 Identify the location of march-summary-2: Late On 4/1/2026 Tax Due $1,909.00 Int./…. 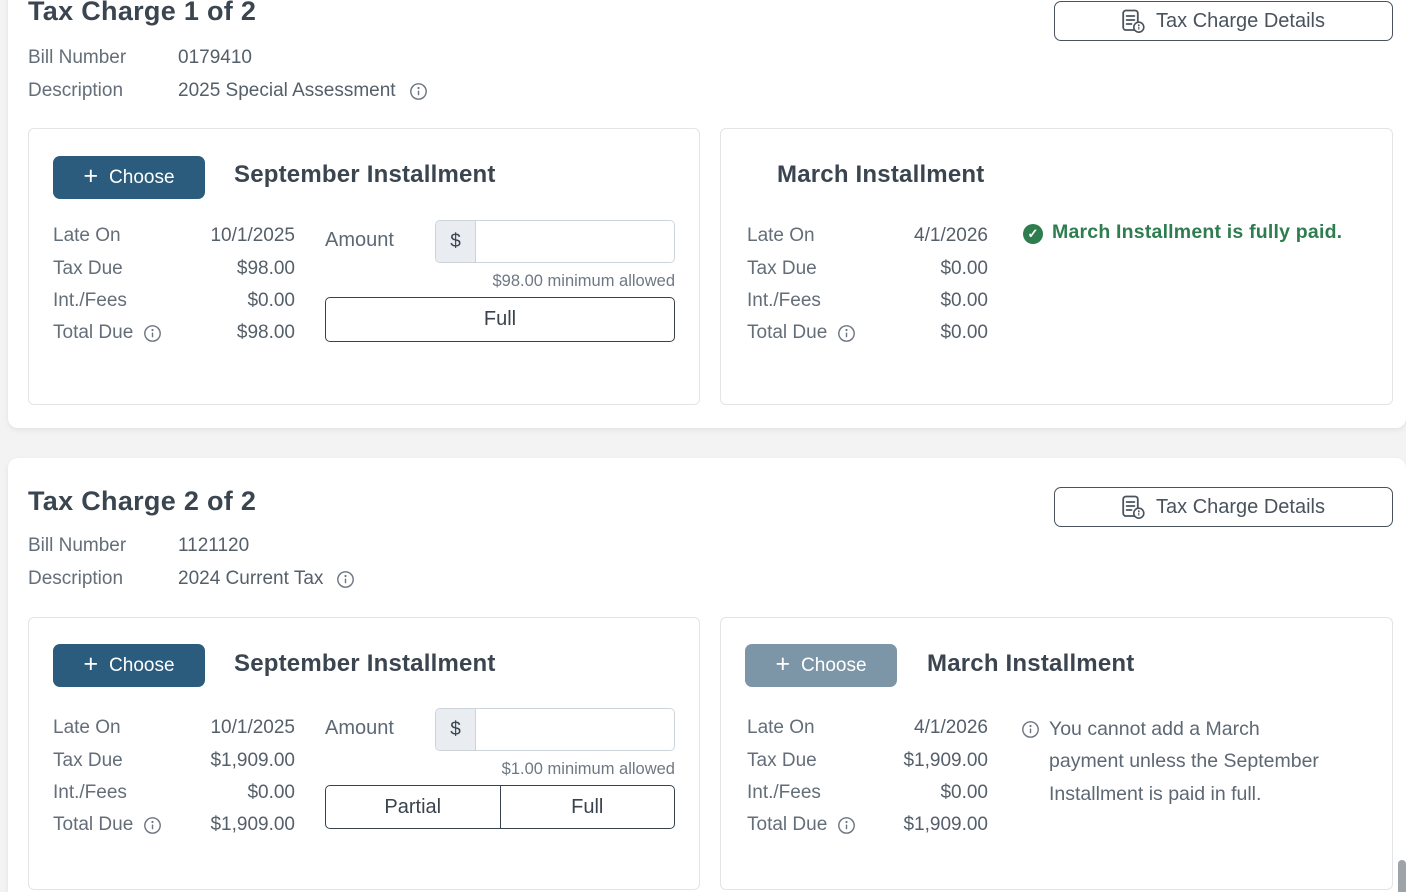
(867, 777).